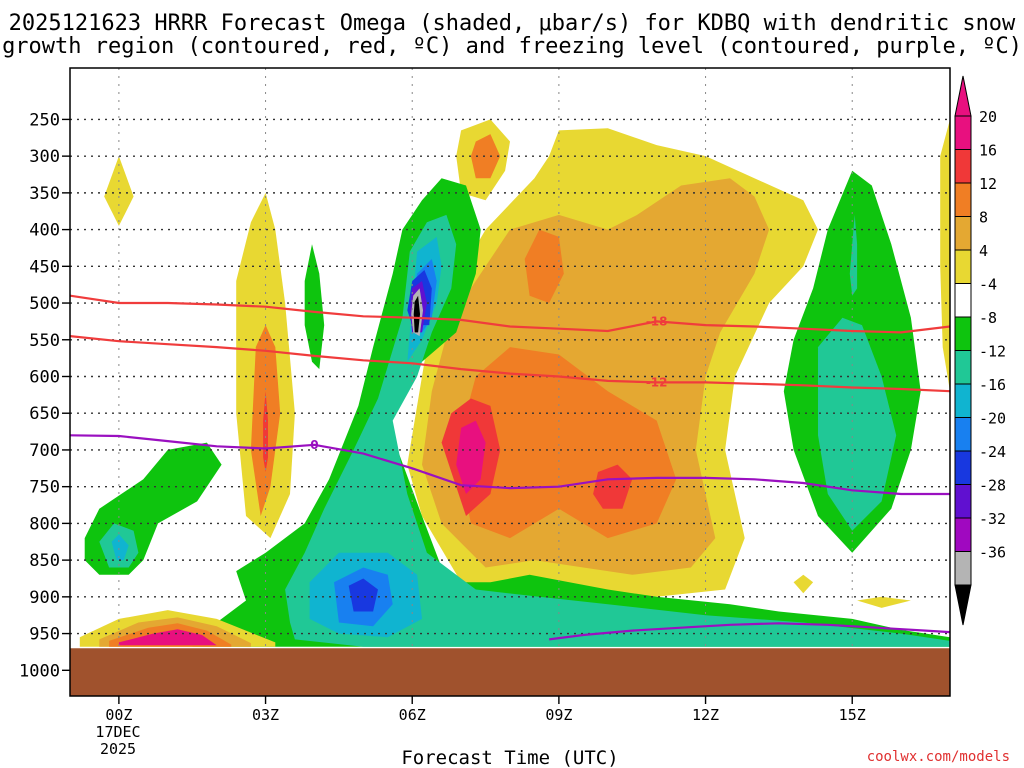  Describe the element at coordinates (853, 255) in the screenshot. I see `shade-teal-col15-upper` at that location.